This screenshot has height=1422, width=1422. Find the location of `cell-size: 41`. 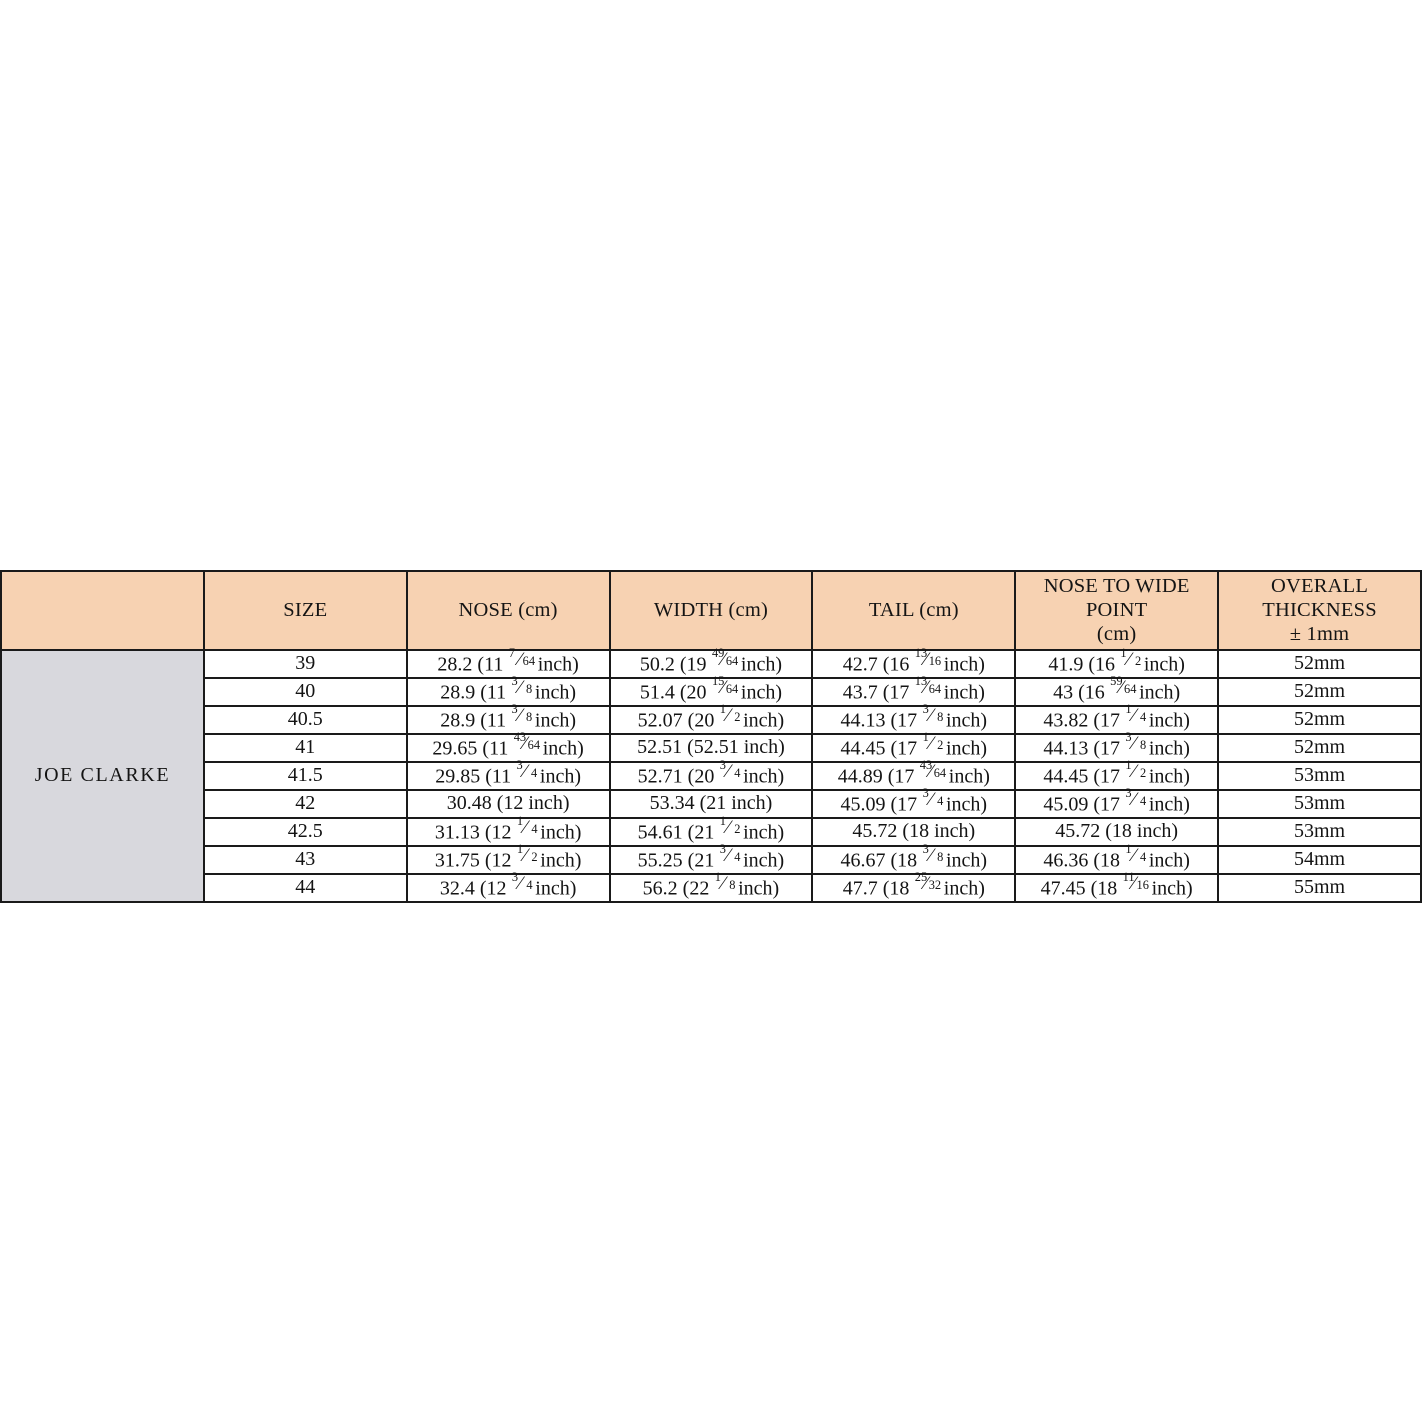

cell-size: 41 is located at coordinates (305, 747).